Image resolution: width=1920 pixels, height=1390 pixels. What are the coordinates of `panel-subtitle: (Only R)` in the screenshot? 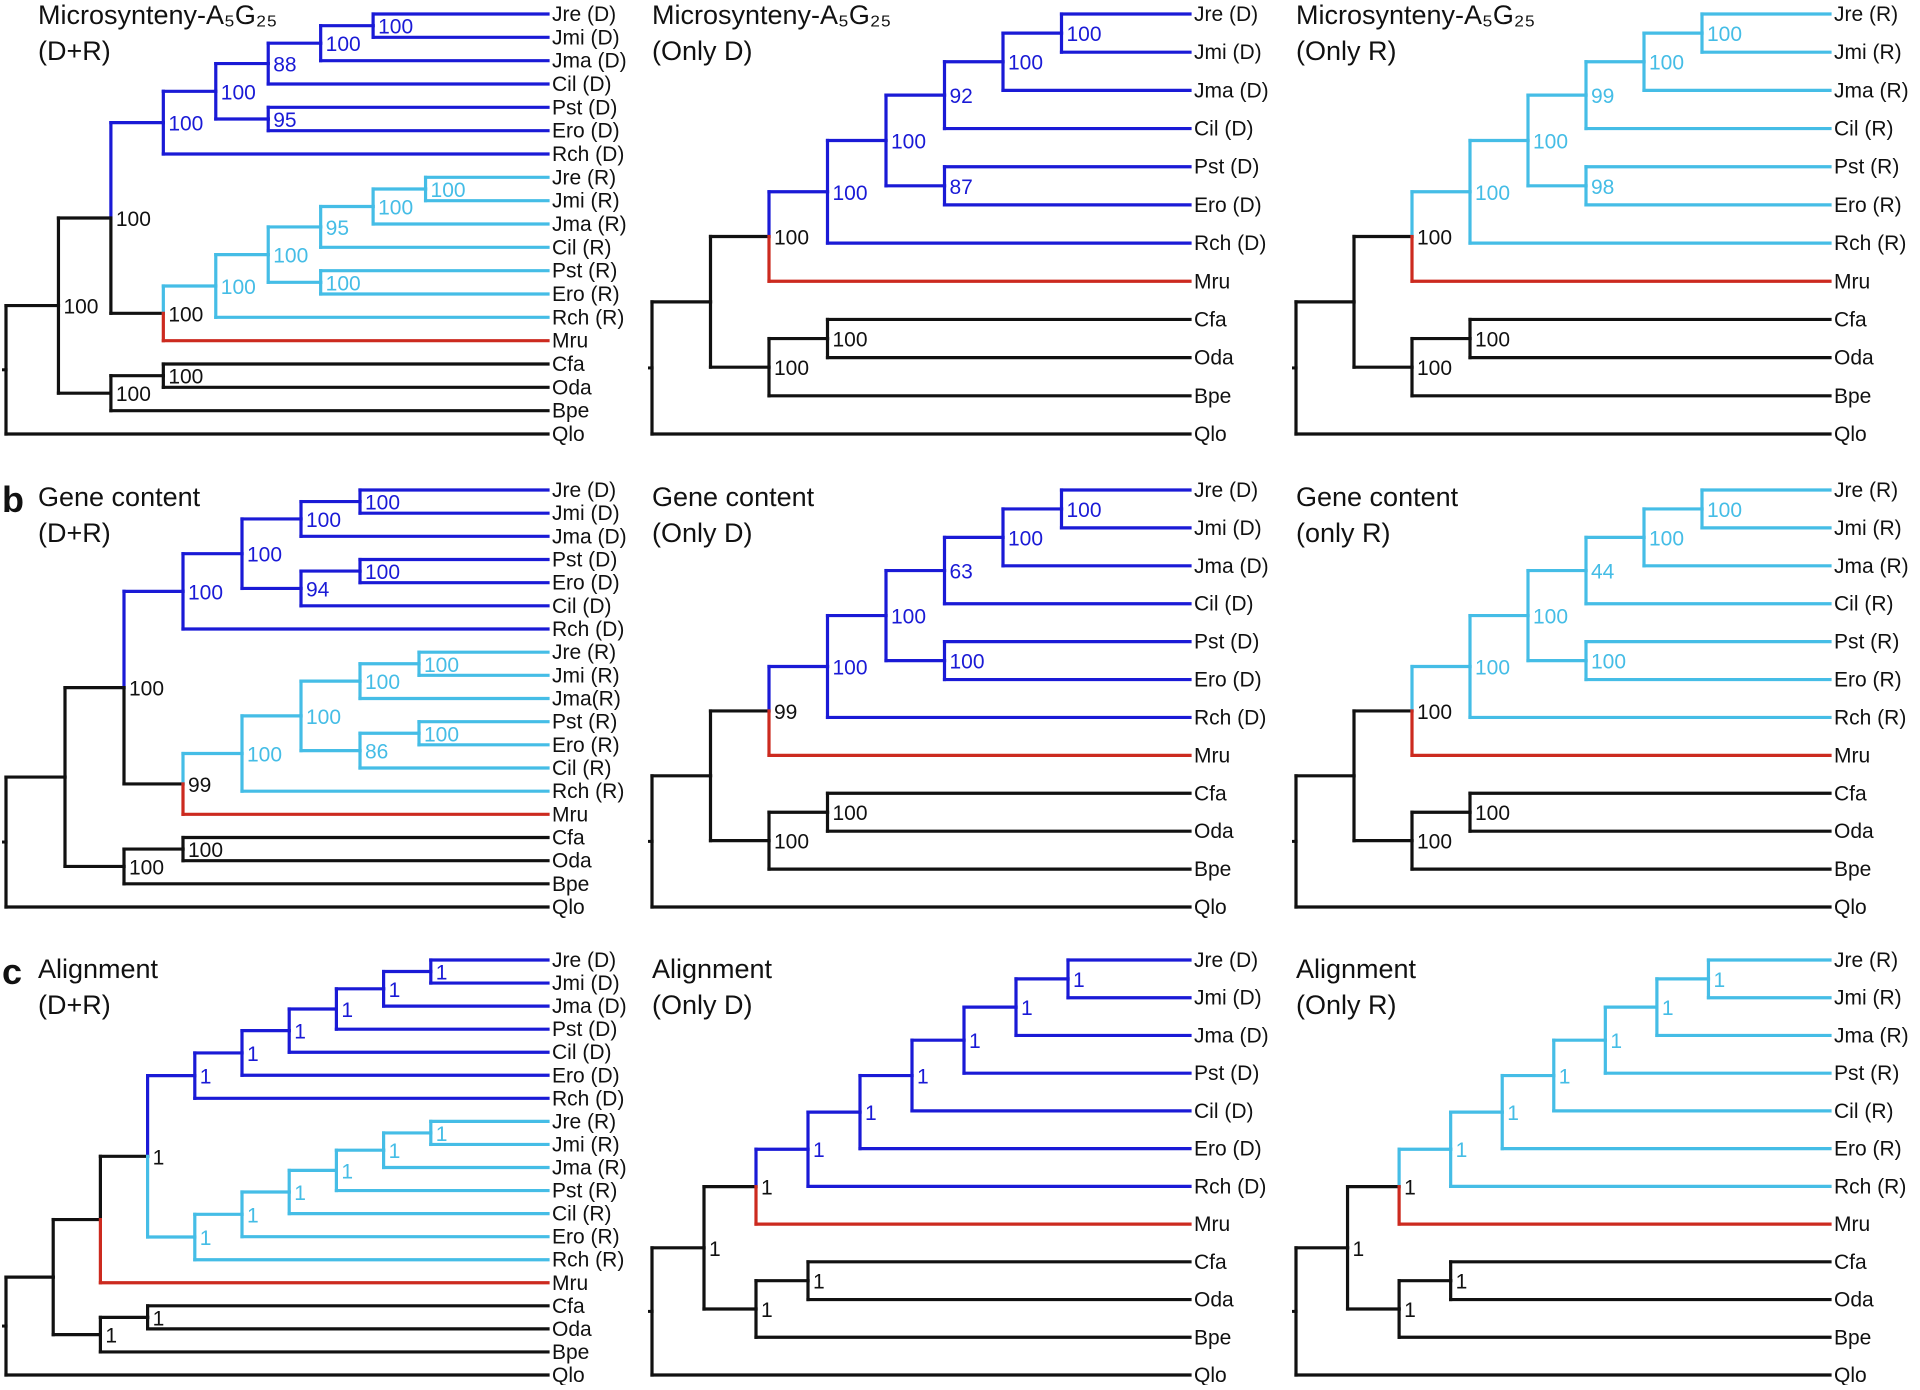 It's located at (1346, 1005).